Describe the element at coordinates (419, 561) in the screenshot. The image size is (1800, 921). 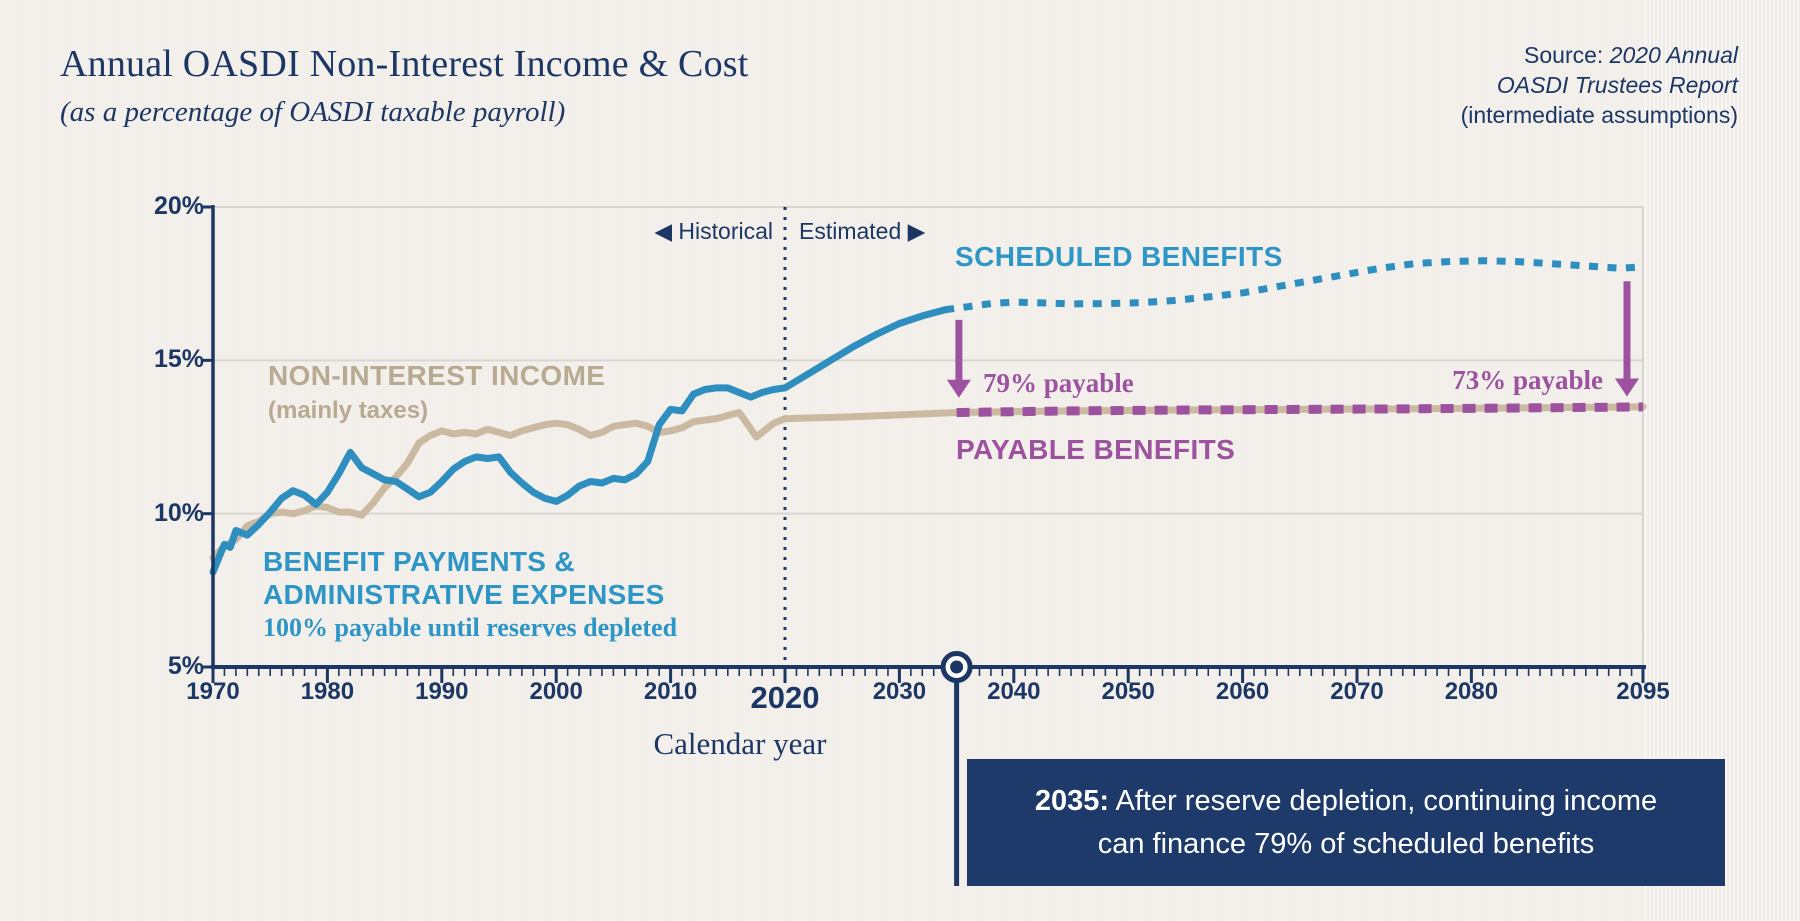
I see `series-label-benefit-payments-line1: BENEFIT PAYMENTS &` at that location.